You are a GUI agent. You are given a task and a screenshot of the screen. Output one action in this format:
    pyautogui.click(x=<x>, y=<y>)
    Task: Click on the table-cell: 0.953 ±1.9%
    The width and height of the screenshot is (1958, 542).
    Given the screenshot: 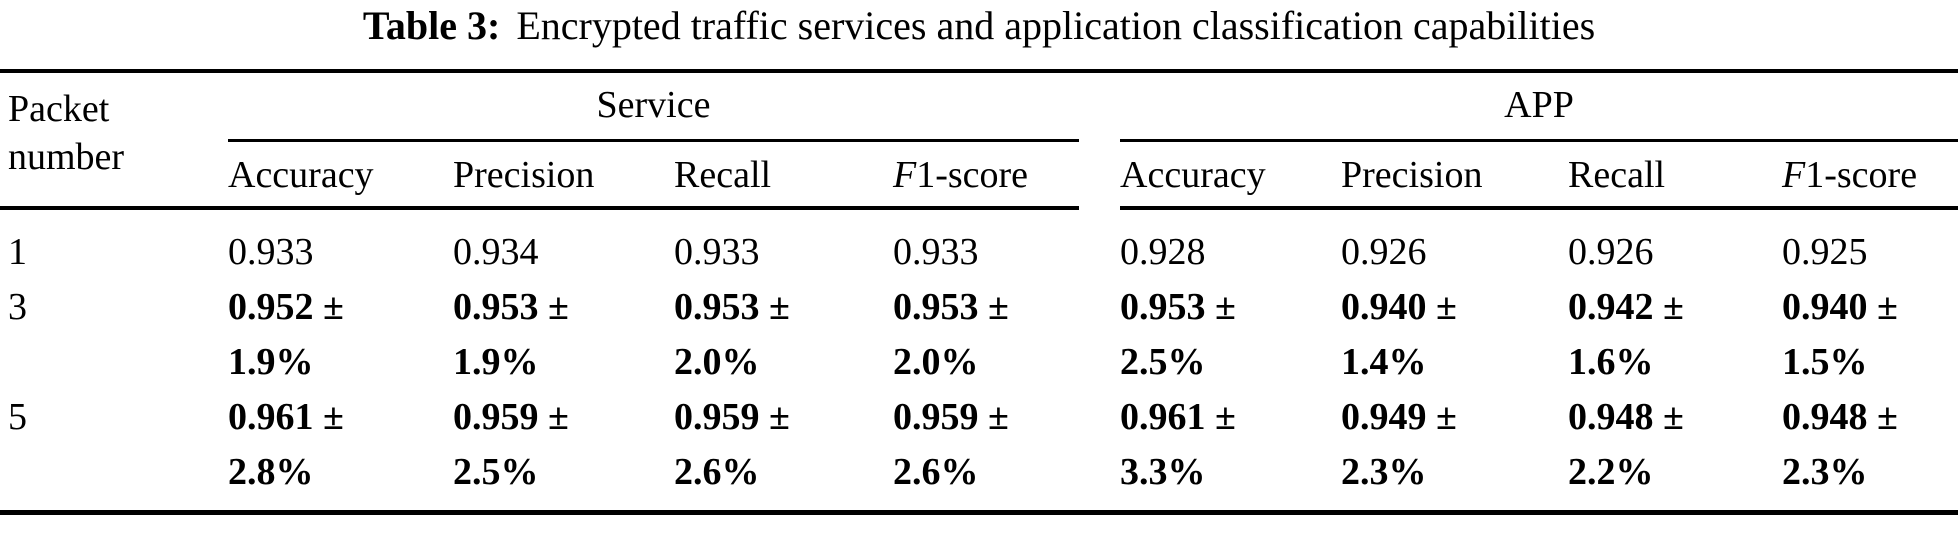 What is the action you would take?
    pyautogui.click(x=511, y=334)
    